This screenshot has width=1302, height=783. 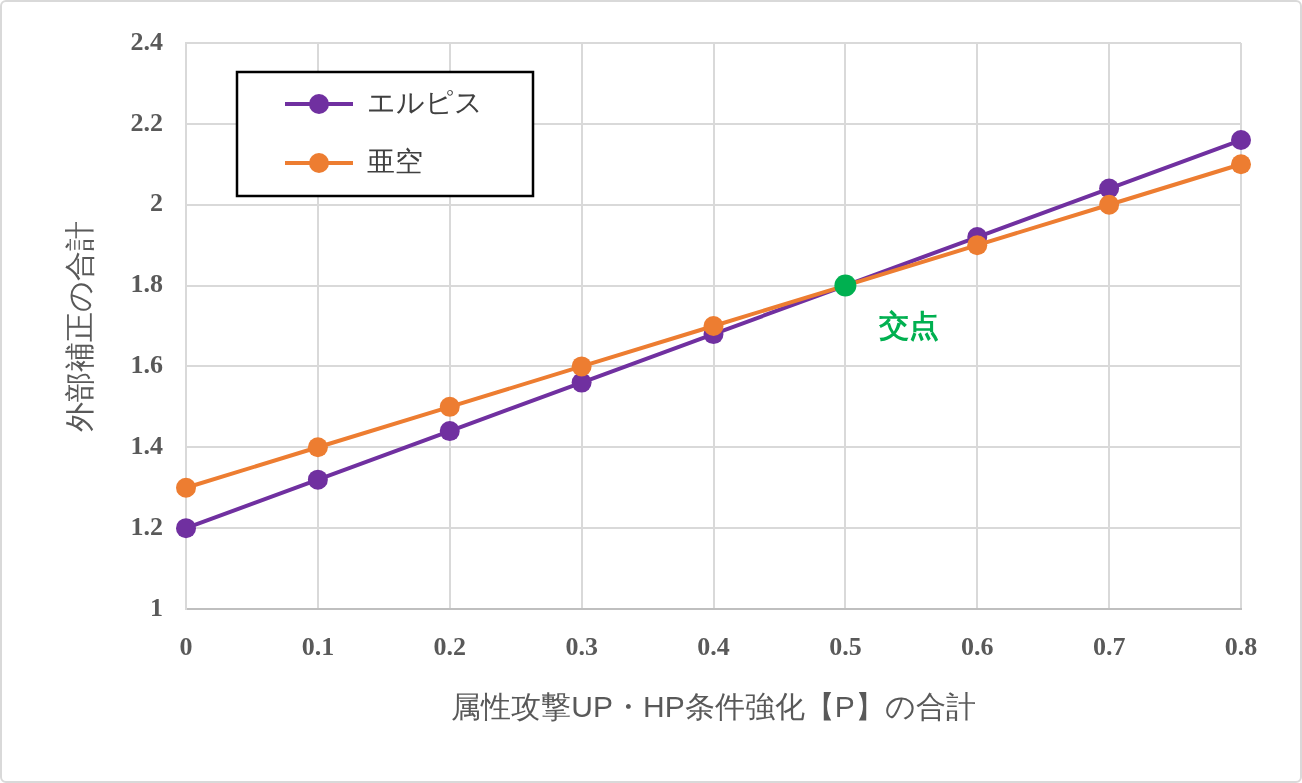 I want to click on y-tick-label: 2.2, so click(x=146, y=122).